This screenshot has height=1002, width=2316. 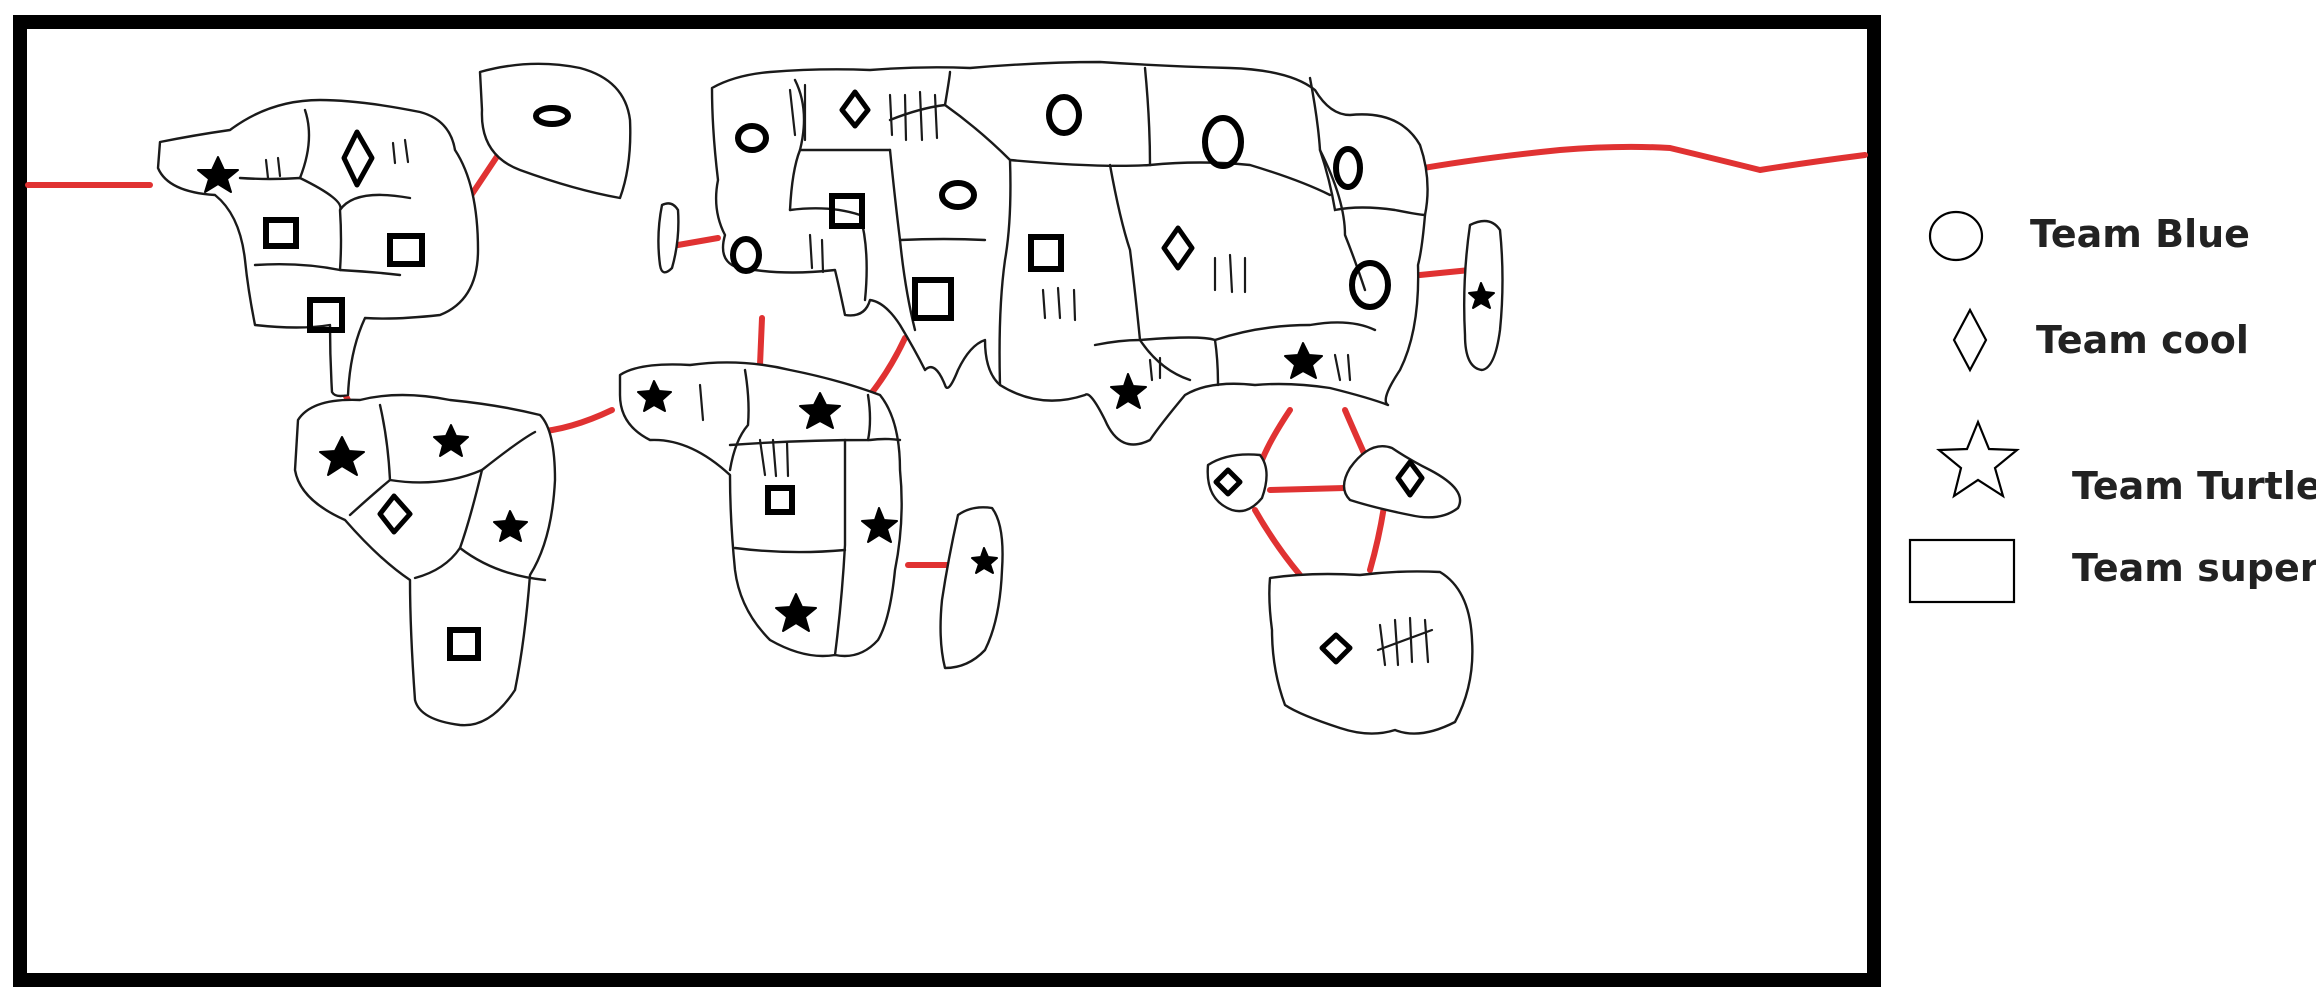 What do you see at coordinates (555, 131) in the screenshot?
I see `continent-greenland` at bounding box center [555, 131].